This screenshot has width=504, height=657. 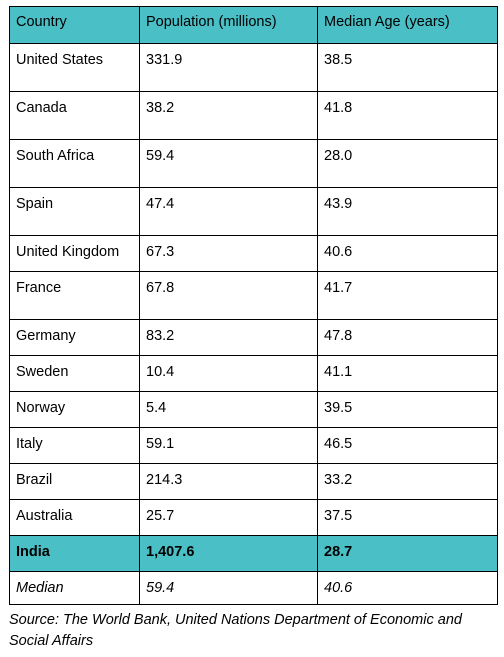 What do you see at coordinates (228, 588) in the screenshot?
I see `cell-median-population: 59.4` at bounding box center [228, 588].